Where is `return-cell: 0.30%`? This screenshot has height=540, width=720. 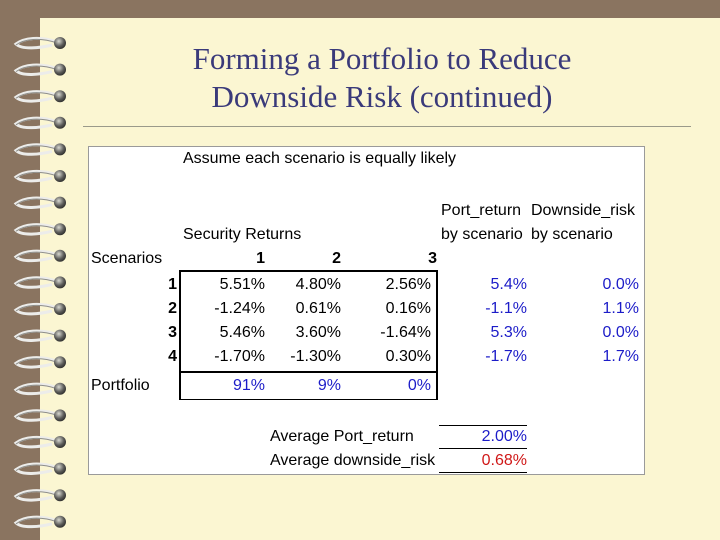 return-cell: 0.30% is located at coordinates (408, 356).